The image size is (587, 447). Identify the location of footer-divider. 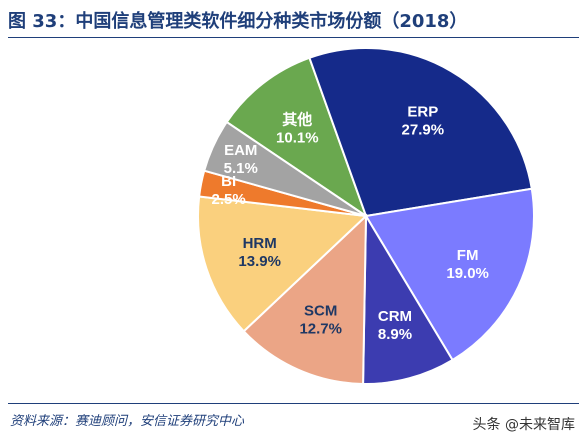
(293, 403).